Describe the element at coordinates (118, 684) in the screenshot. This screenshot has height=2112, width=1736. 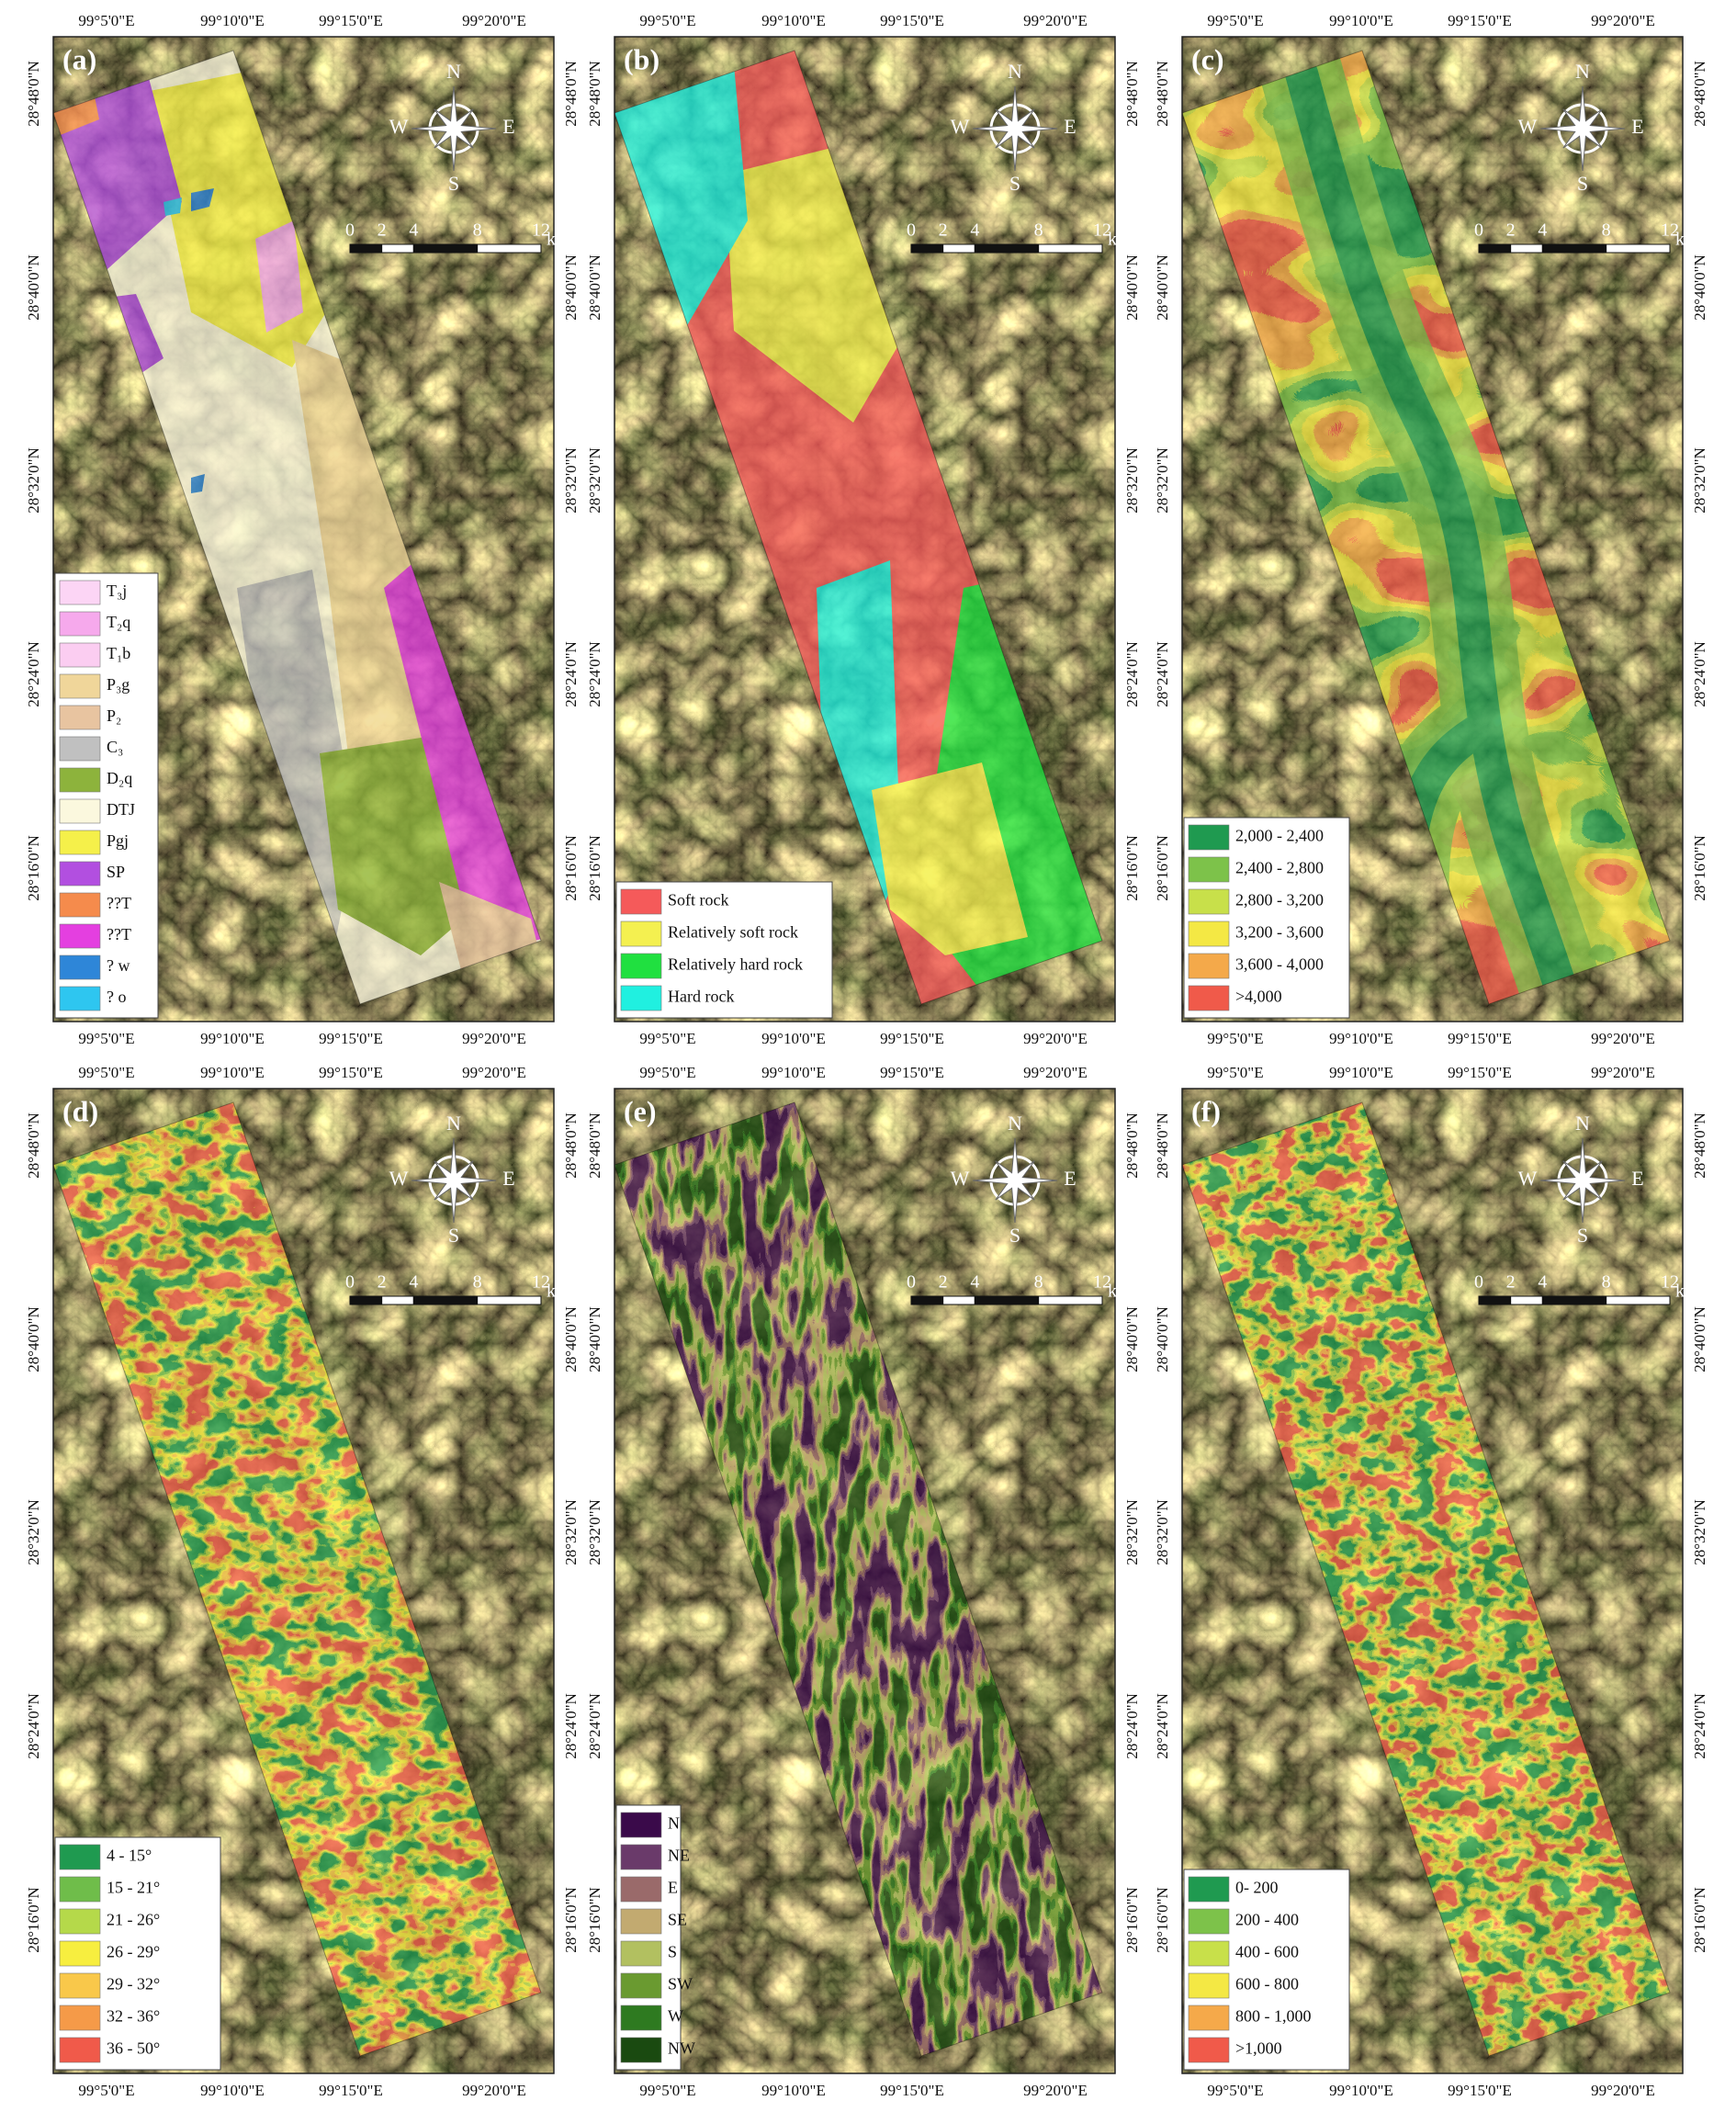
I see `legend-label: P₃g` at that location.